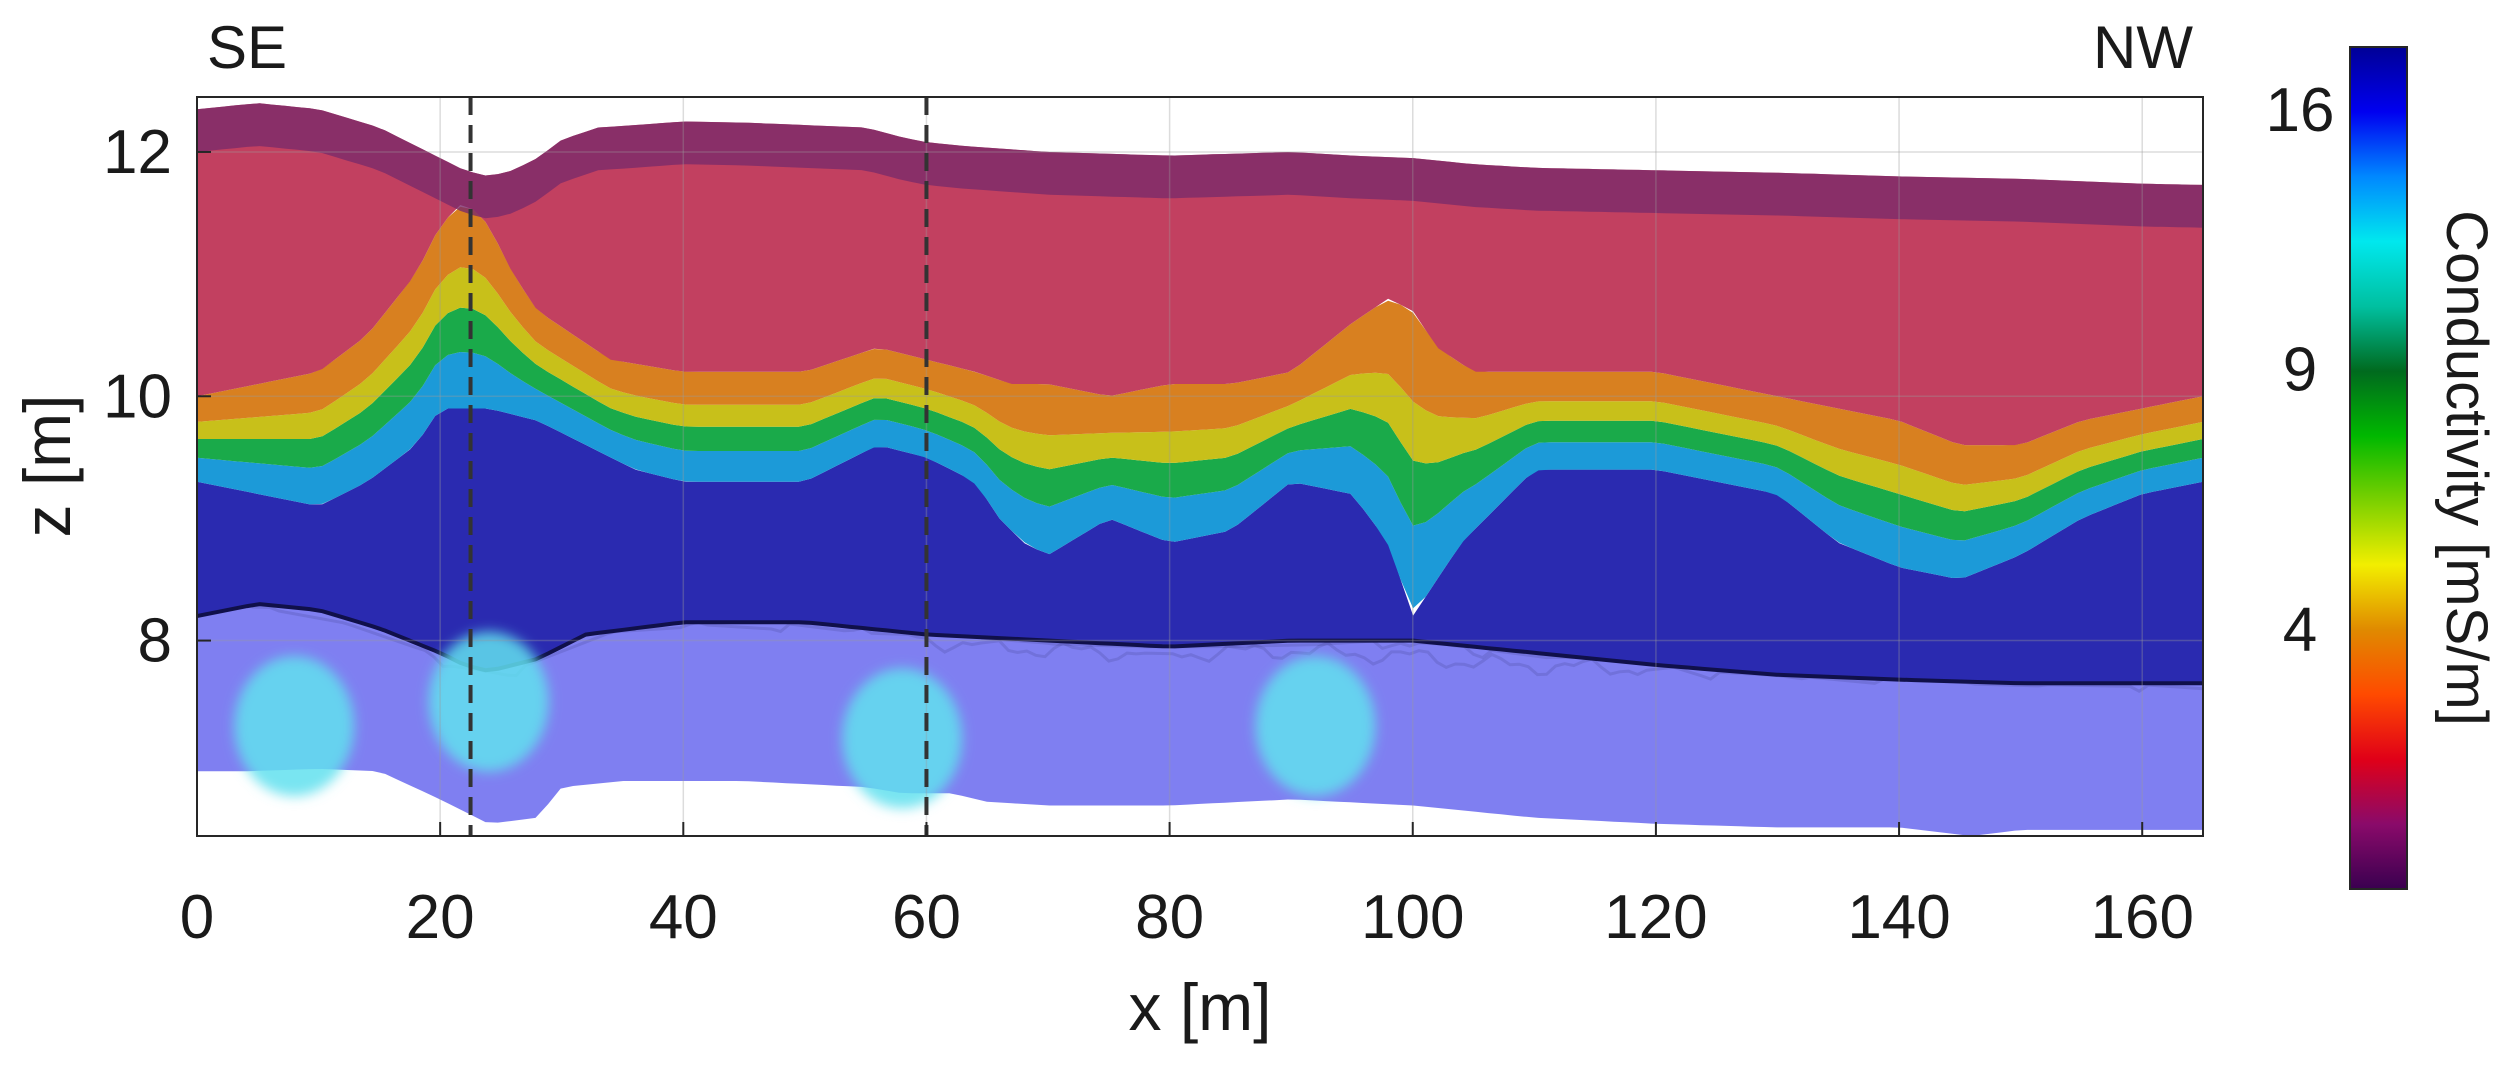 The width and height of the screenshot is (2508, 1065). Describe the element at coordinates (2378, 468) in the screenshot. I see `colorbar` at that location.